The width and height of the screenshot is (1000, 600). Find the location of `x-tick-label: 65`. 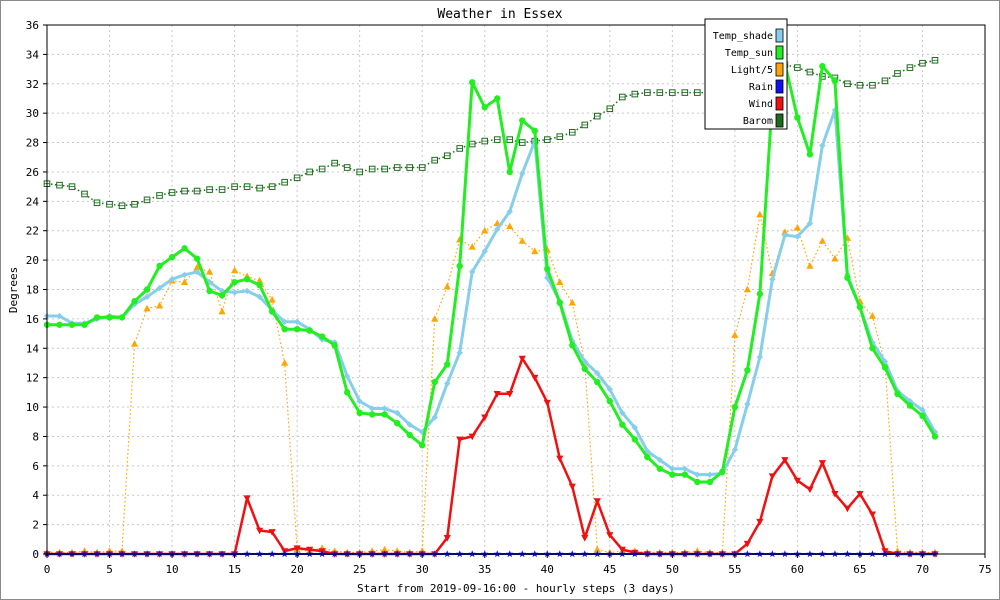

x-tick-label: 65 is located at coordinates (859, 569).